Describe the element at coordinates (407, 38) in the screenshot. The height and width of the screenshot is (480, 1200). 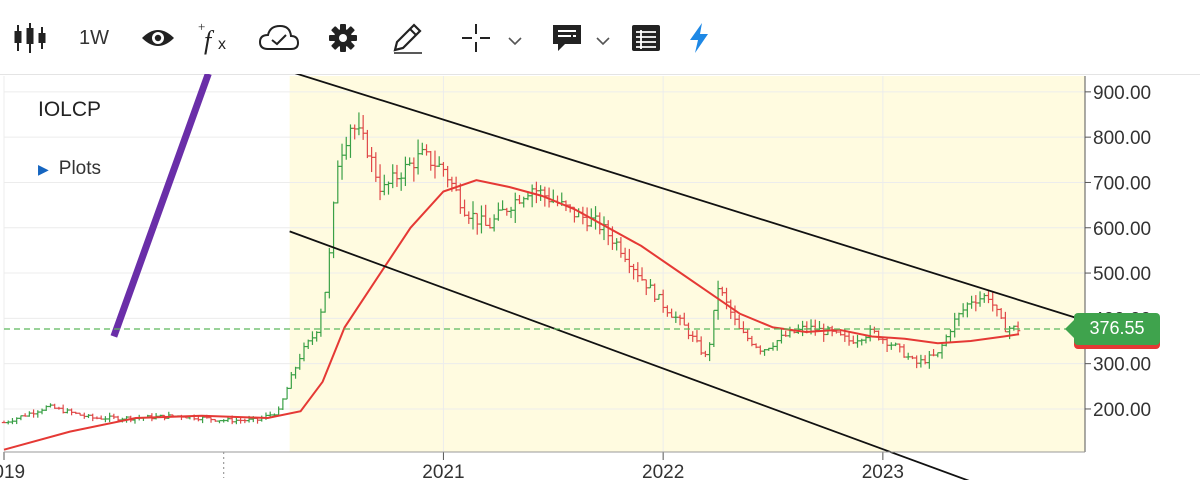
I see `pencil-icon` at that location.